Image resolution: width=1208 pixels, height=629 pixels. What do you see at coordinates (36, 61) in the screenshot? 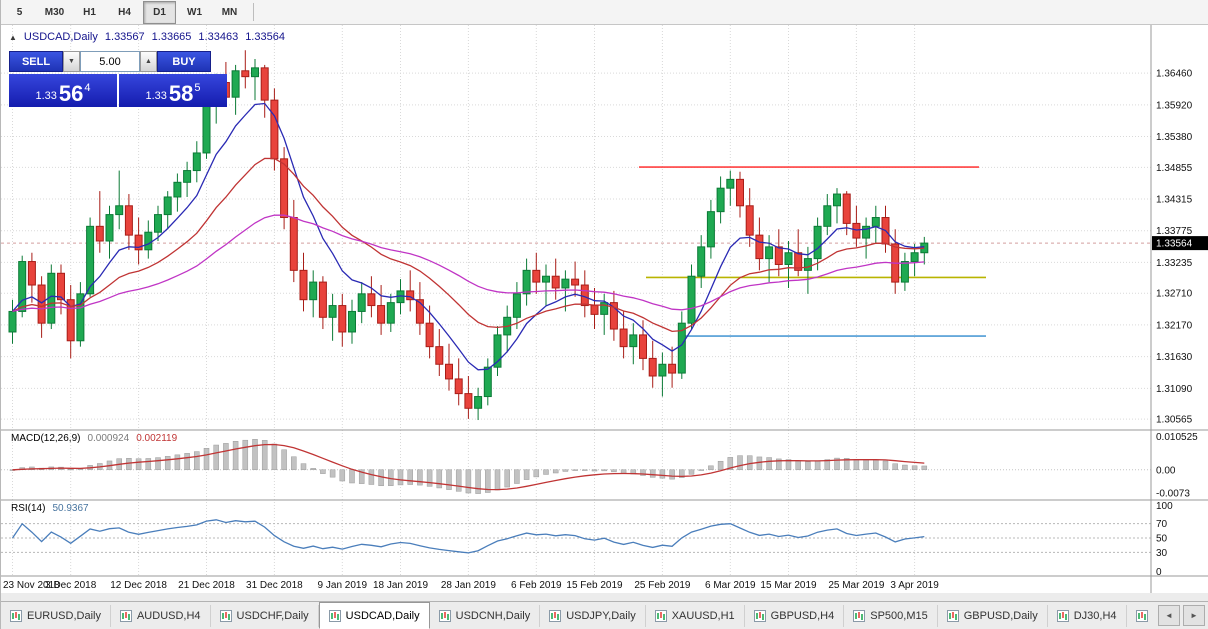
I see `sell-button: SELL` at bounding box center [36, 61].